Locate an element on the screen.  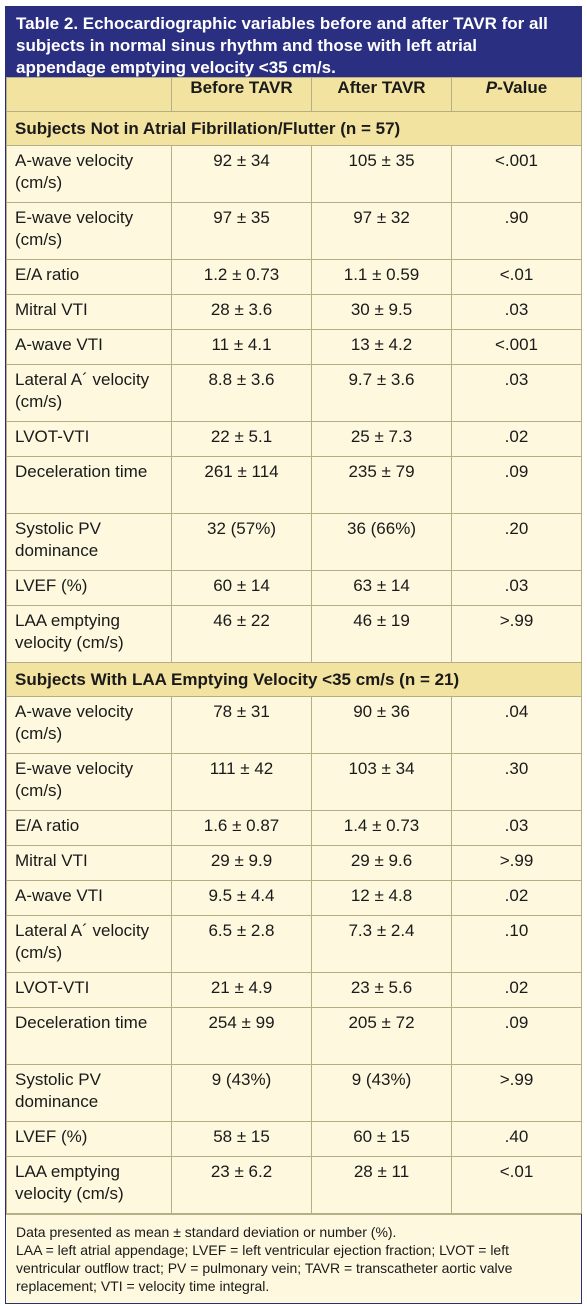
cell-after: 46 ± 19 is located at coordinates (381, 634).